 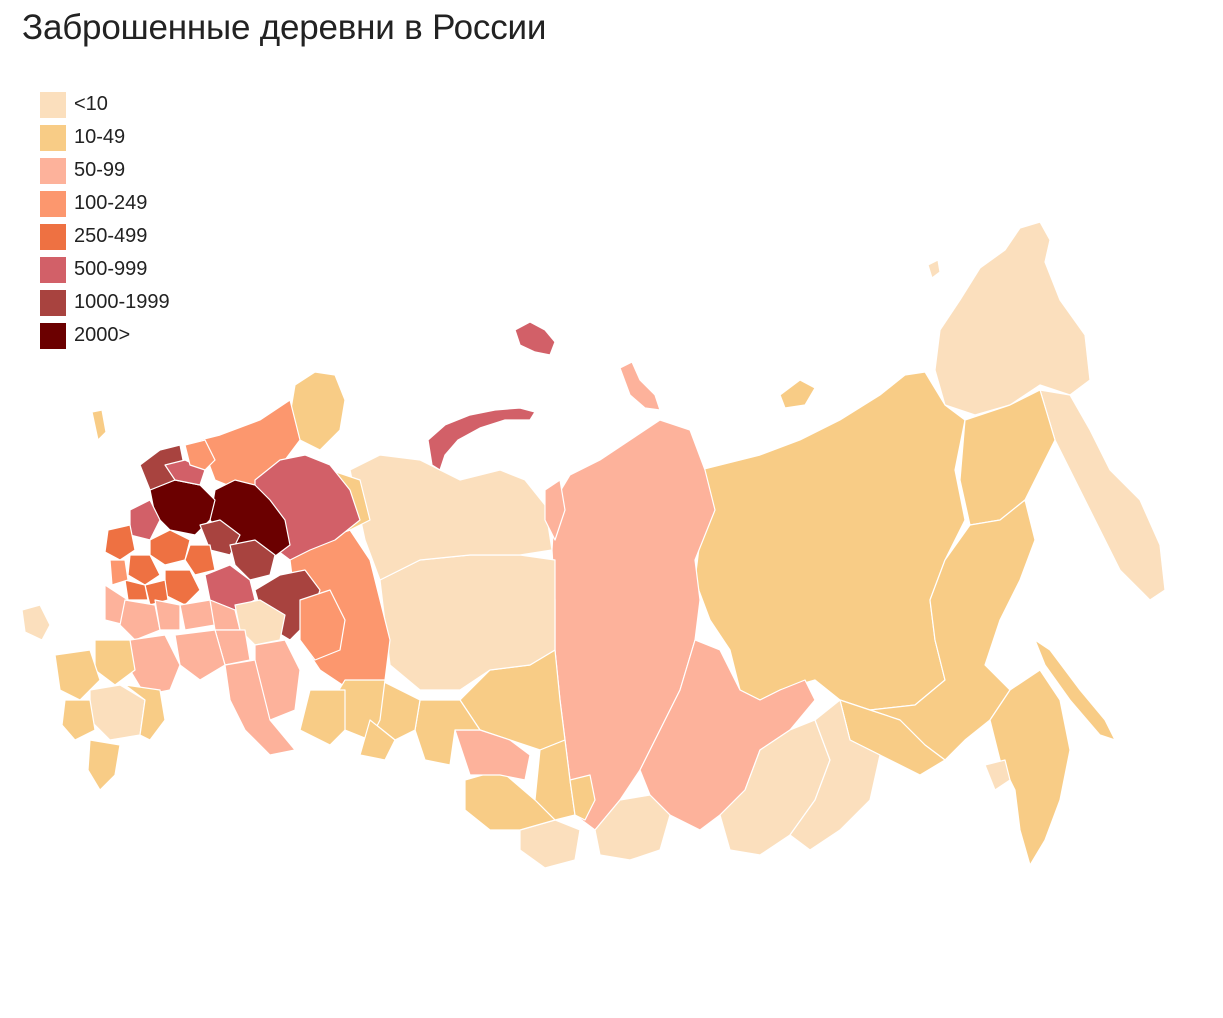 I want to click on legend-item: 10-49, so click(x=105, y=137).